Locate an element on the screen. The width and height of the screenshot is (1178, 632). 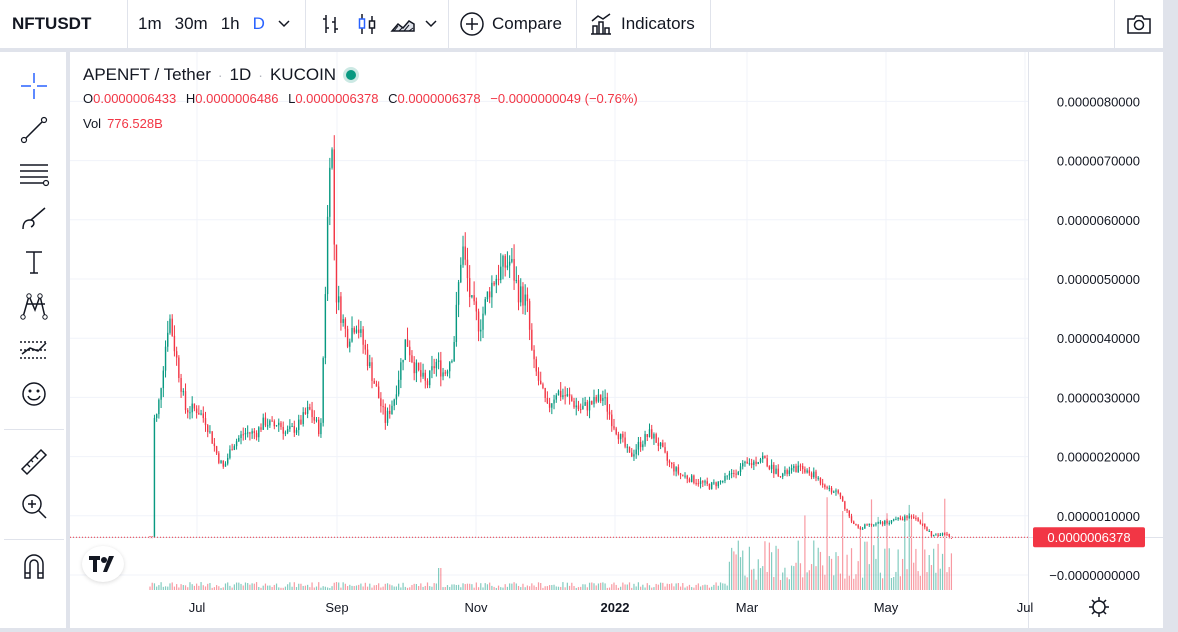
candles-icon is located at coordinates (367, 24).